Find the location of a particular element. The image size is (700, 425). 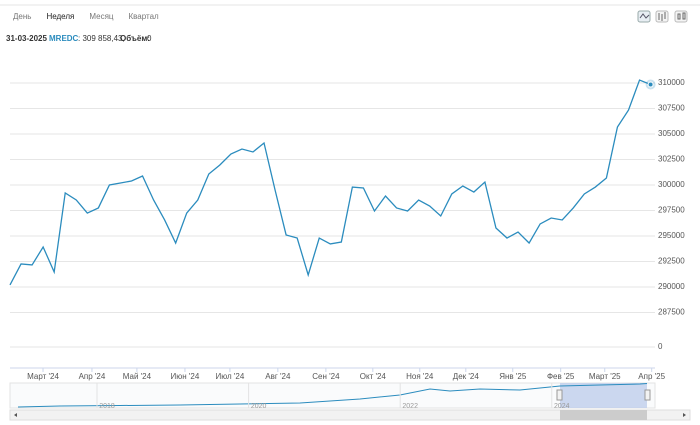

x-tick-label: Дек '24 is located at coordinates (466, 376).